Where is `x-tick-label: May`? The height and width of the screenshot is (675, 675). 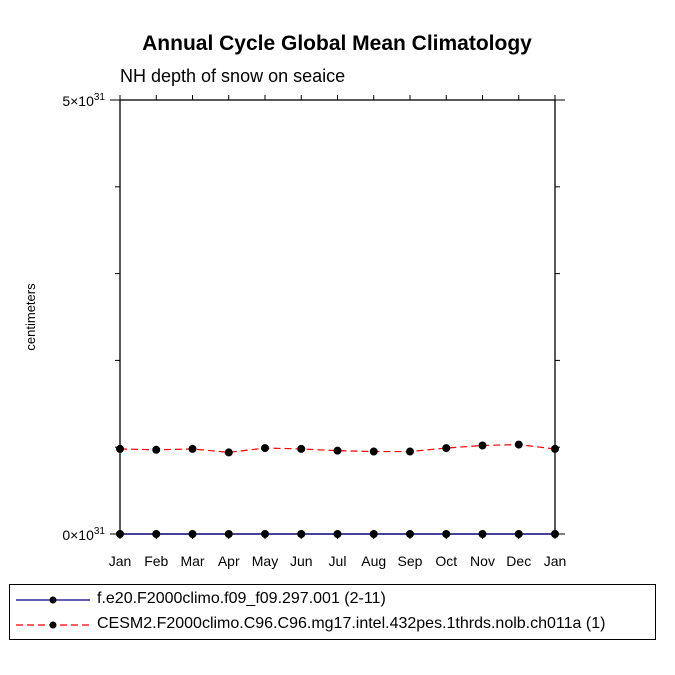
x-tick-label: May is located at coordinates (265, 561).